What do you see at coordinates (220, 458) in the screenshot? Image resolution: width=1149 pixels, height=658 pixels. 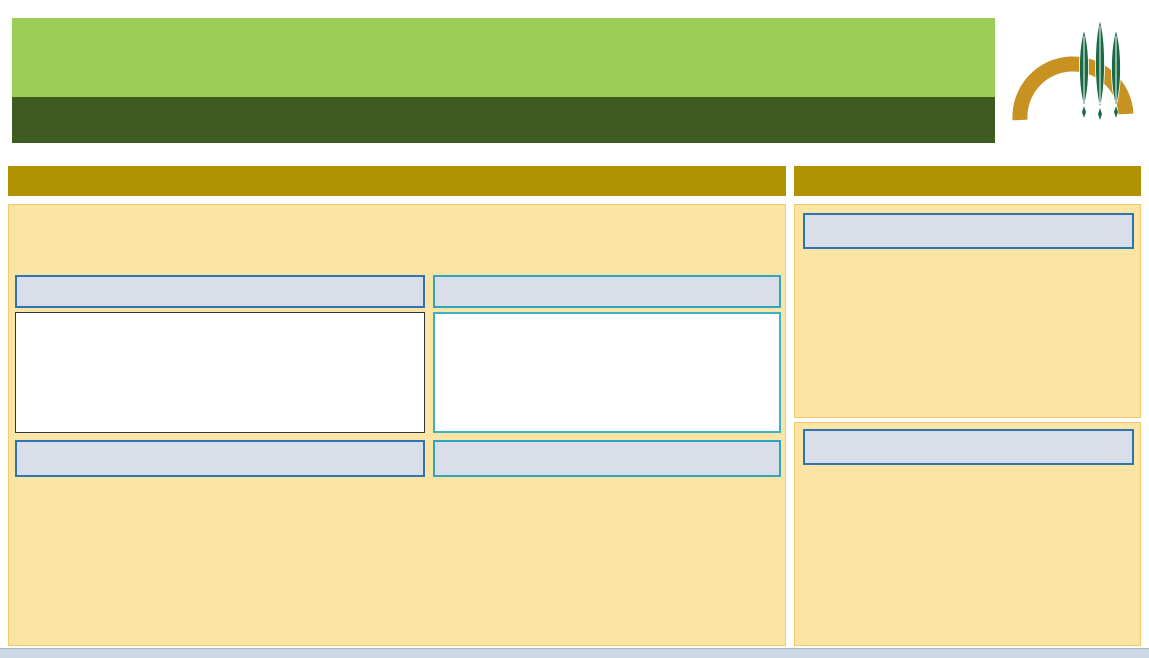 I see `economics-table-title` at bounding box center [220, 458].